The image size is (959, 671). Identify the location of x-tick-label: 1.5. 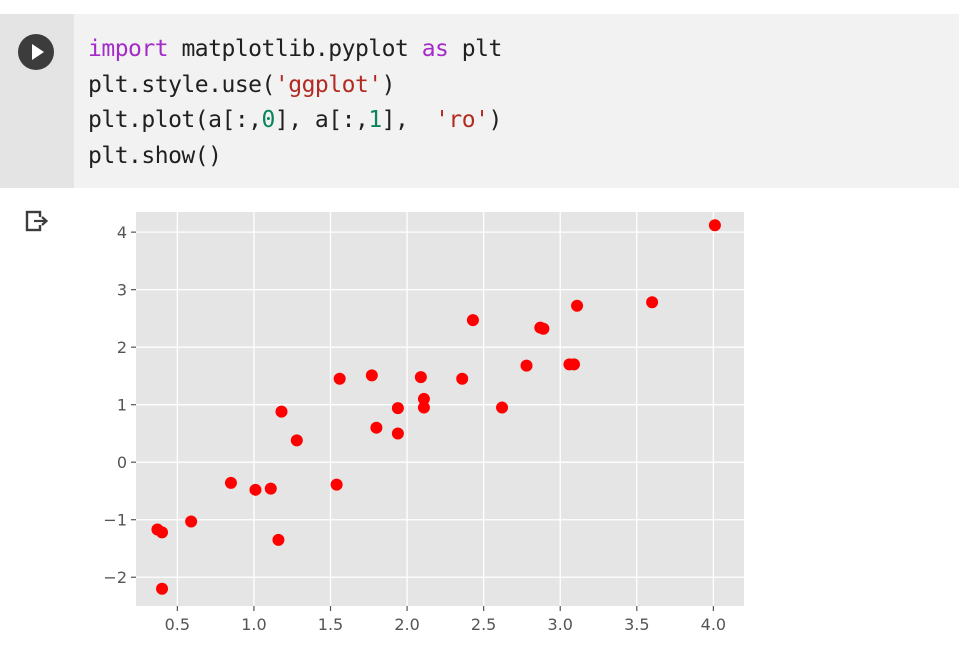
(330, 624).